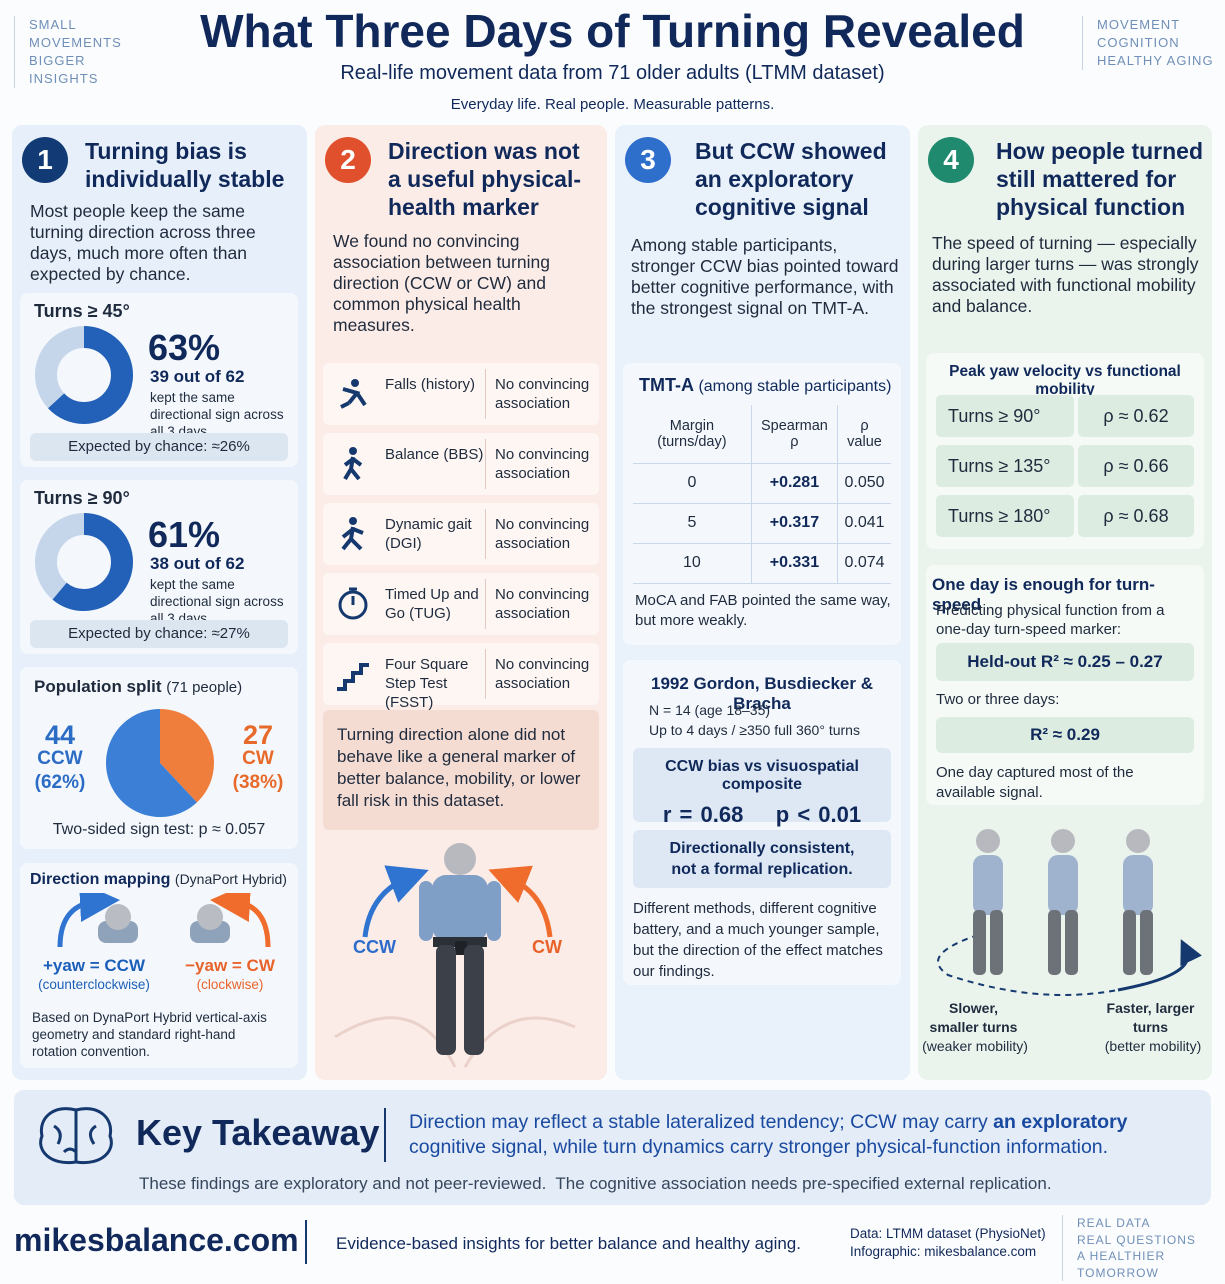 The image size is (1225, 1284). What do you see at coordinates (666, 385) in the screenshot?
I see `table-title-text: TMT-A` at bounding box center [666, 385].